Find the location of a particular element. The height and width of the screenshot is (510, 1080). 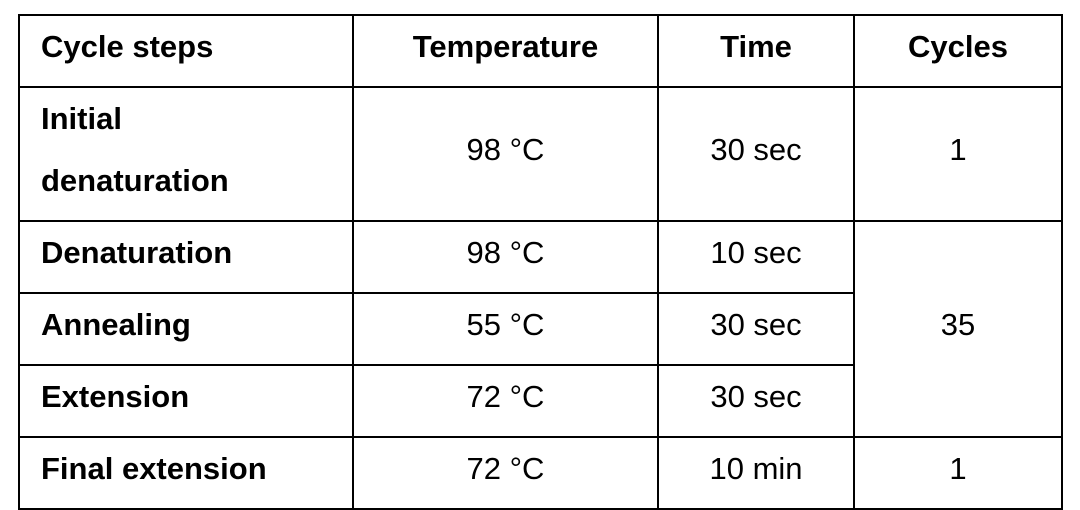

header-cell: Temperature is located at coordinates (505, 51).